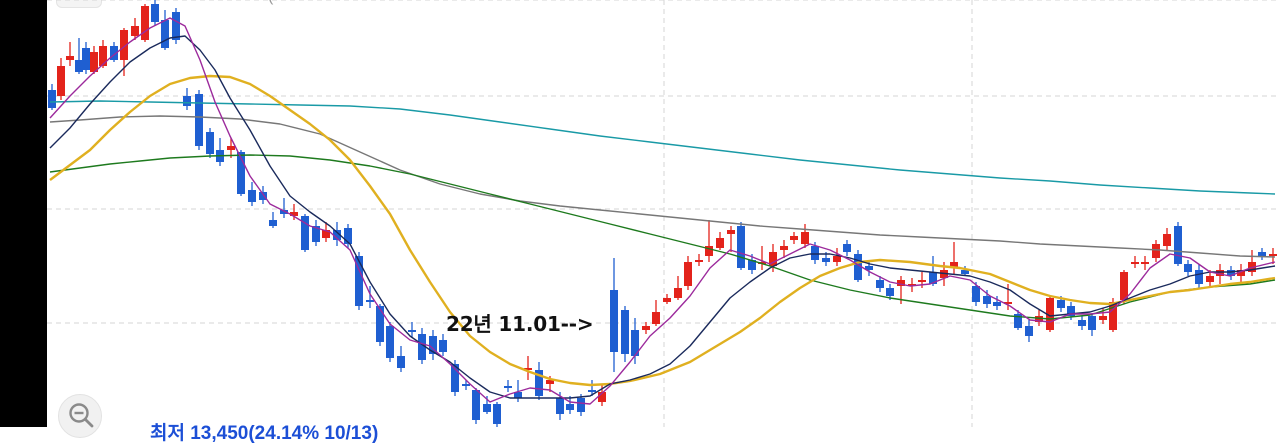  I want to click on top-price-info: (, so click(270, 3).